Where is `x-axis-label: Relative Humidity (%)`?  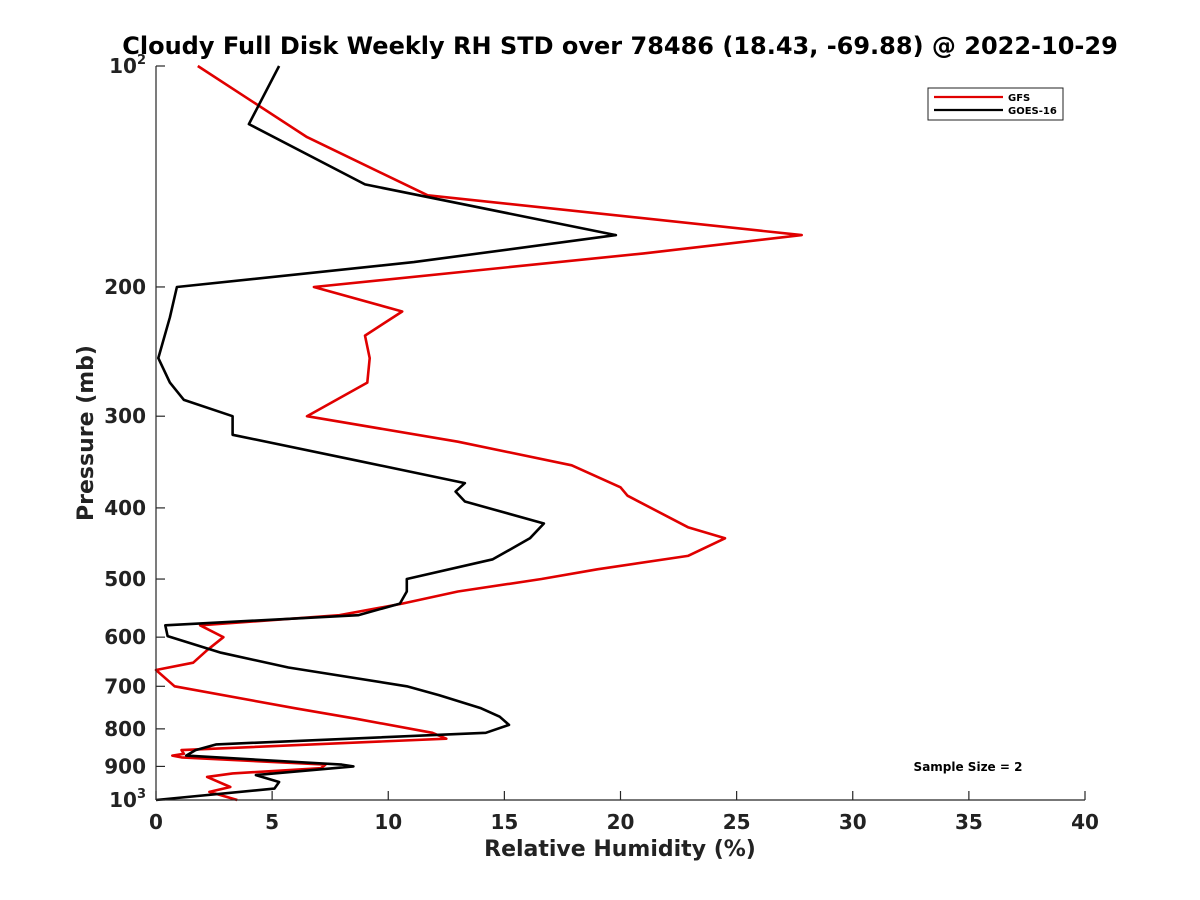 x-axis-label: Relative Humidity (%) is located at coordinates (620, 849).